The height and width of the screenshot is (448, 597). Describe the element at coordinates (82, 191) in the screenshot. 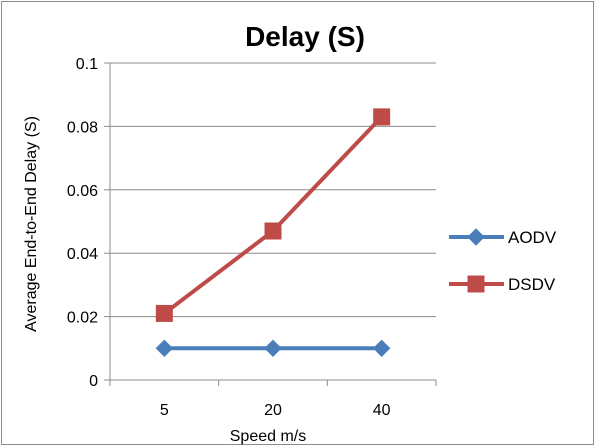

I see `y-tick-label: 0.06` at that location.